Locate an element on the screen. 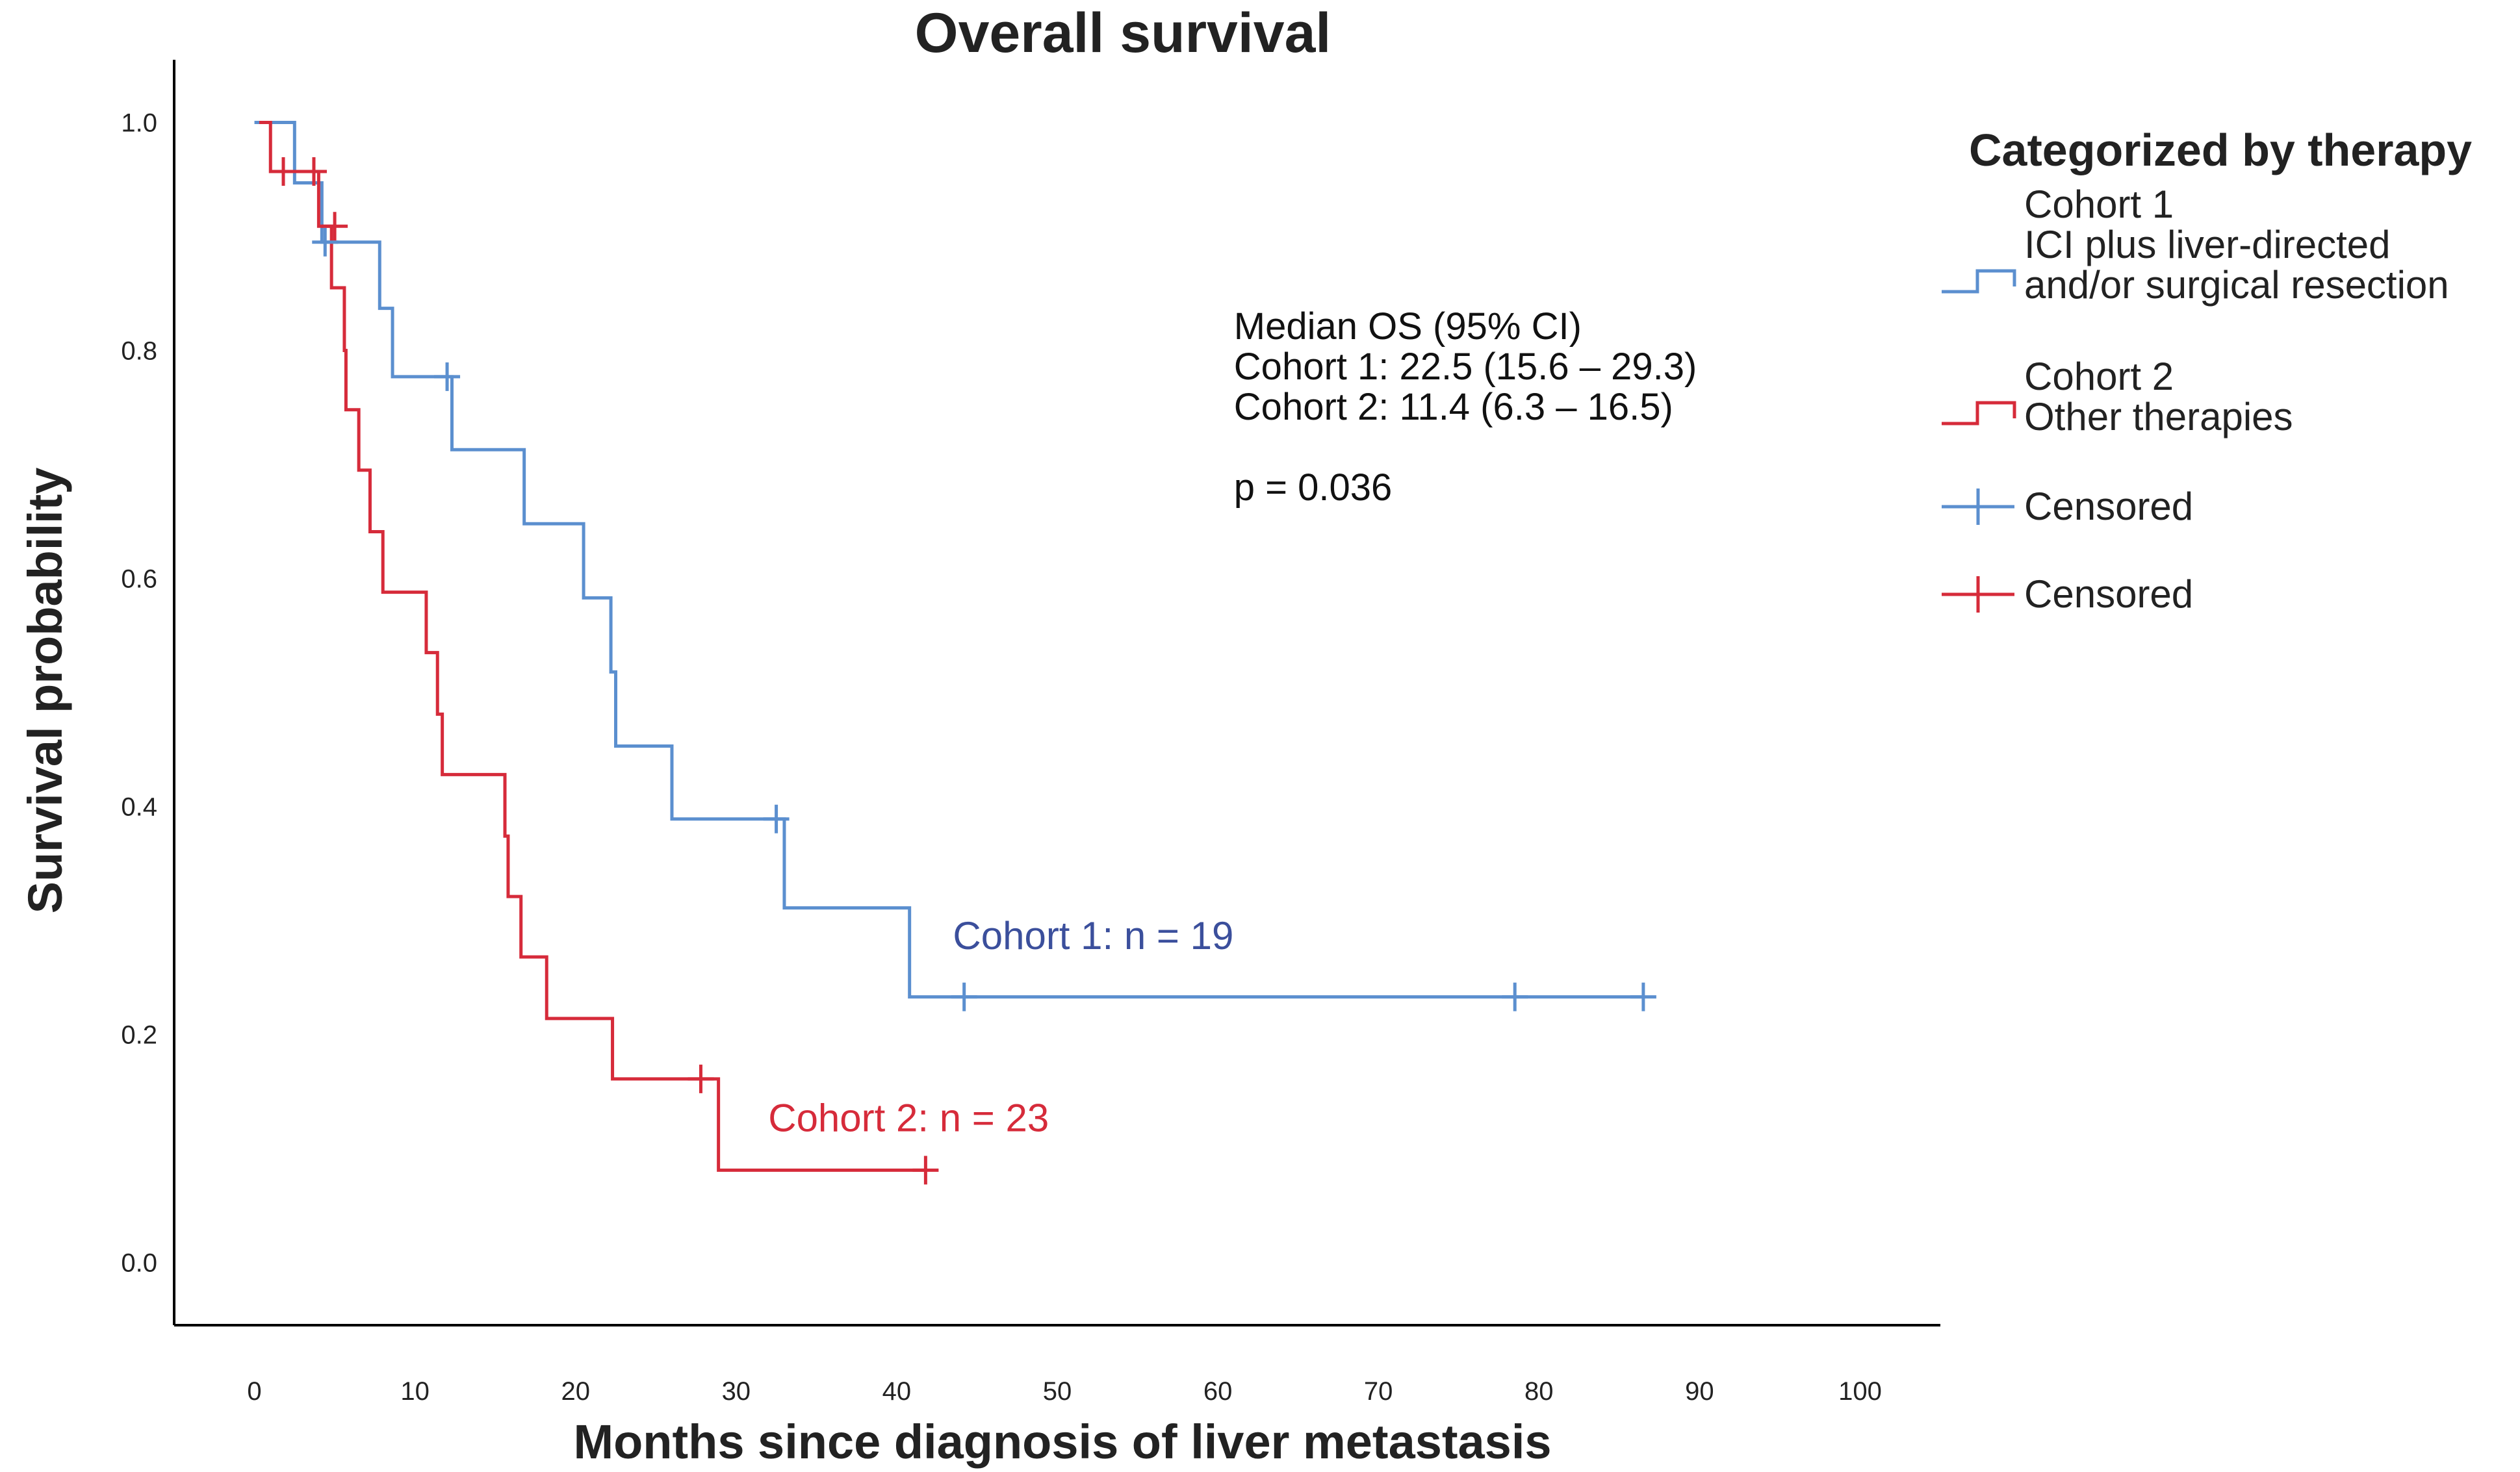 This screenshot has width=2520, height=1472. x-tick-label: 20 is located at coordinates (575, 1392).